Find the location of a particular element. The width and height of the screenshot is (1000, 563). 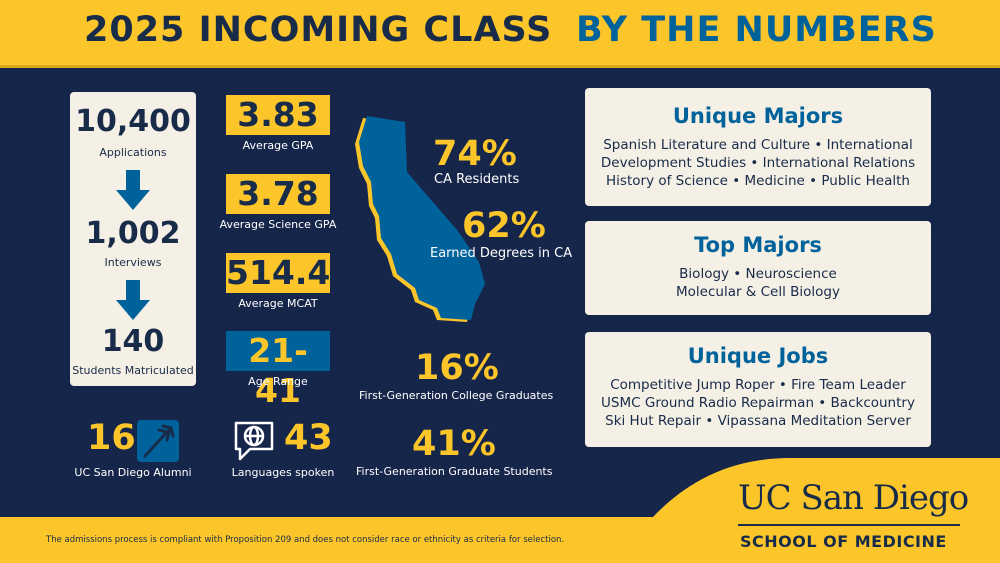

header-banner: 2025 INCOMING CLASS BY THE NUMBERS is located at coordinates (500, 34).